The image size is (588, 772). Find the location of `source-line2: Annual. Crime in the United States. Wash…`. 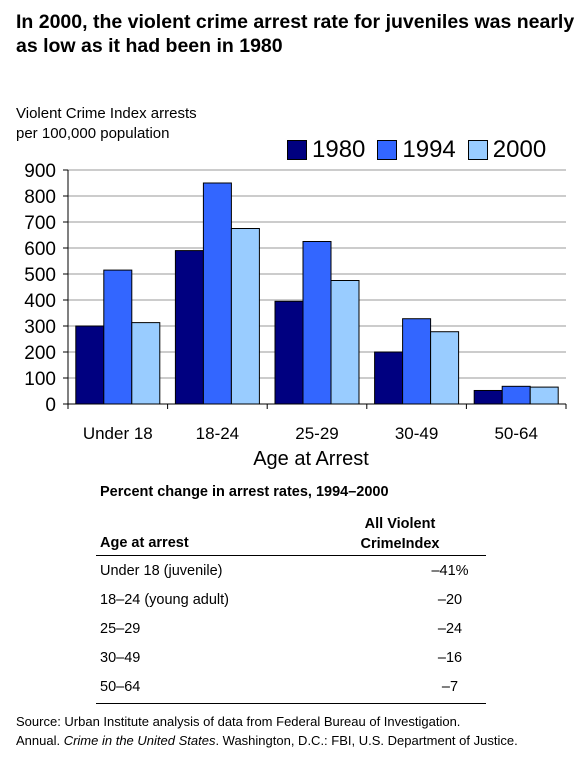

source-line2: Annual. Crime in the United States. Wash… is located at coordinates (296, 740).